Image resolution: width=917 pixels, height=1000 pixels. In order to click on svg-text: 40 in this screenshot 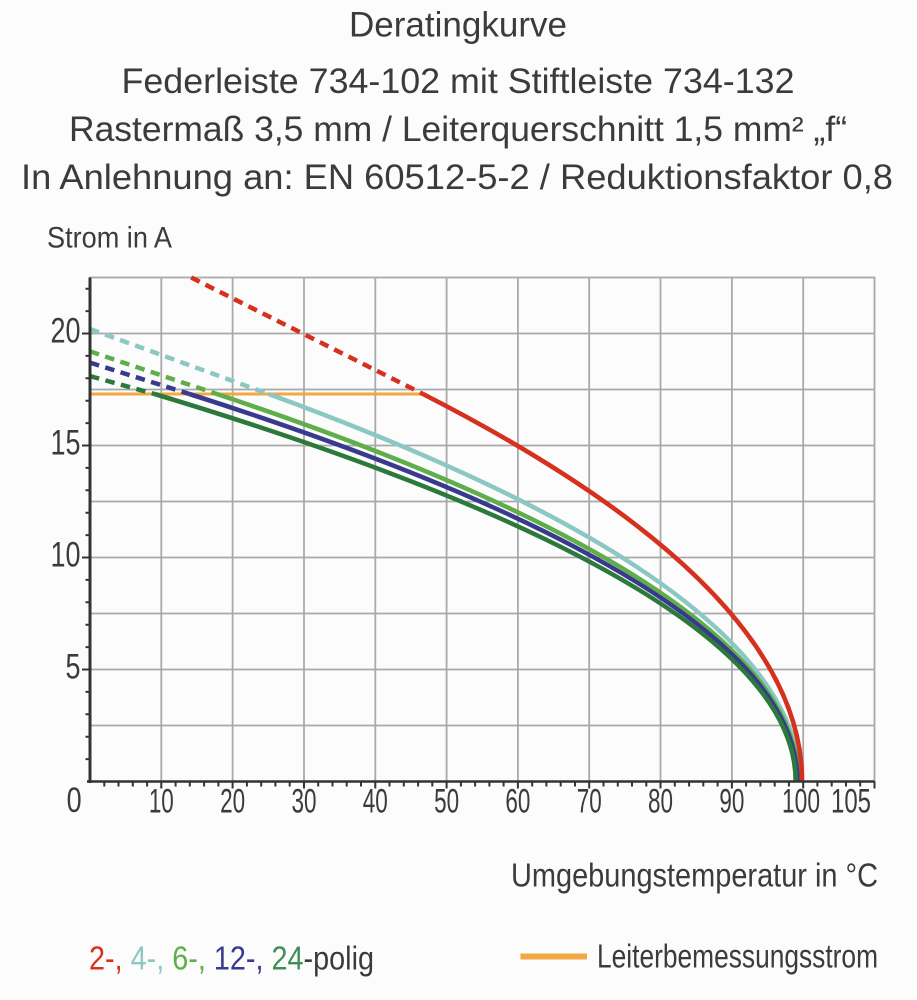, I will do `click(375, 802)`.